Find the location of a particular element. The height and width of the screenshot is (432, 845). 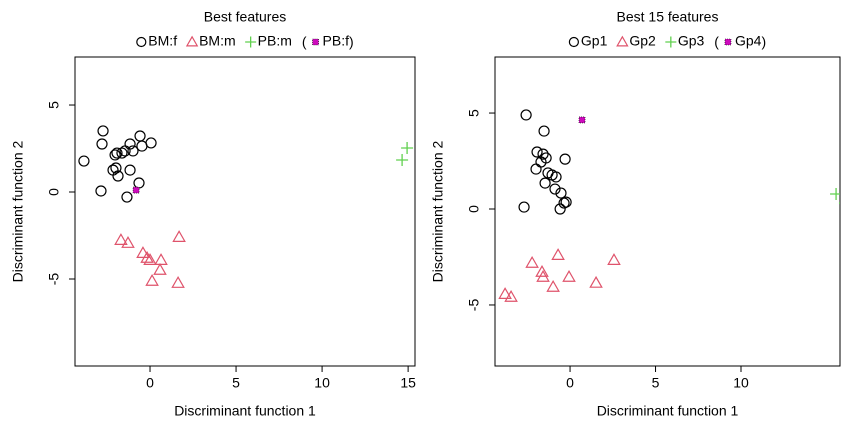

legend: Gp1 Gp2 Gp3 ( Gp4) is located at coordinates (667, 41).